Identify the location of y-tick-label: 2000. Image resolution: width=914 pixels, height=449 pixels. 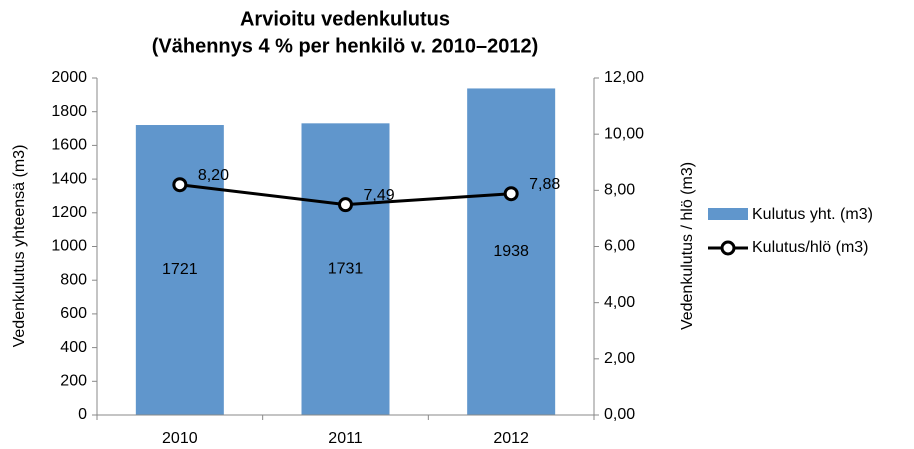
(69, 77).